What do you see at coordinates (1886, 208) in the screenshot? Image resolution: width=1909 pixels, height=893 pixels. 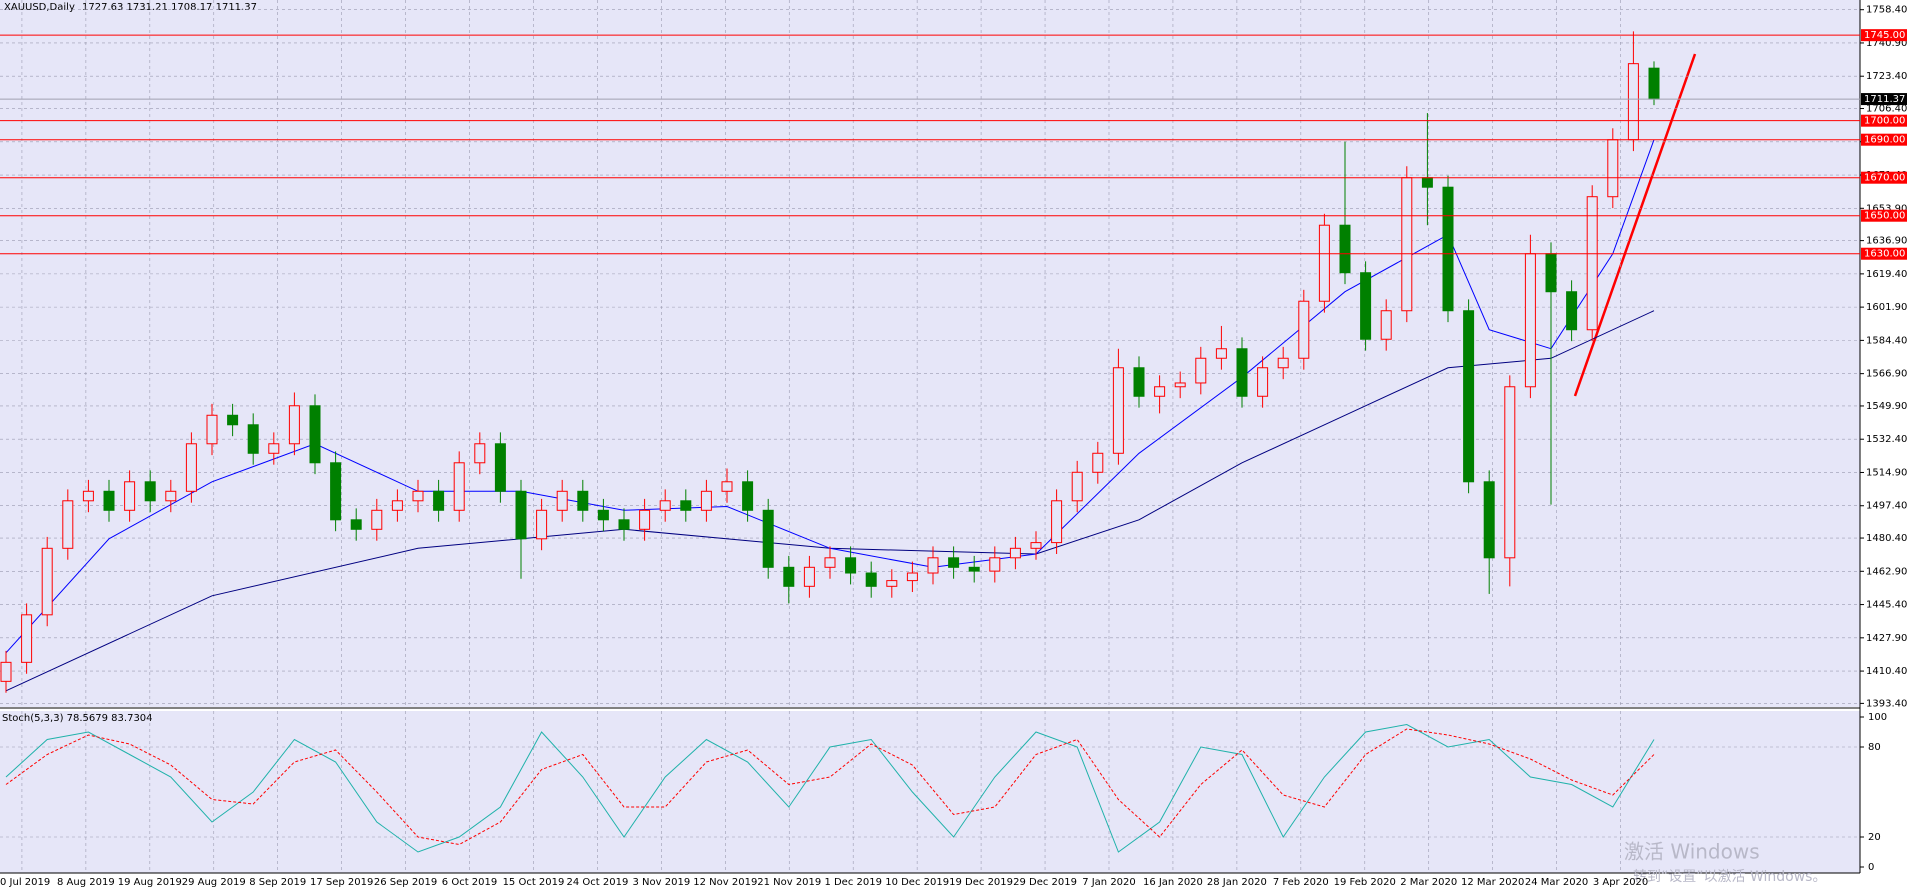 I see `y-tick-label: 1653.90` at bounding box center [1886, 208].